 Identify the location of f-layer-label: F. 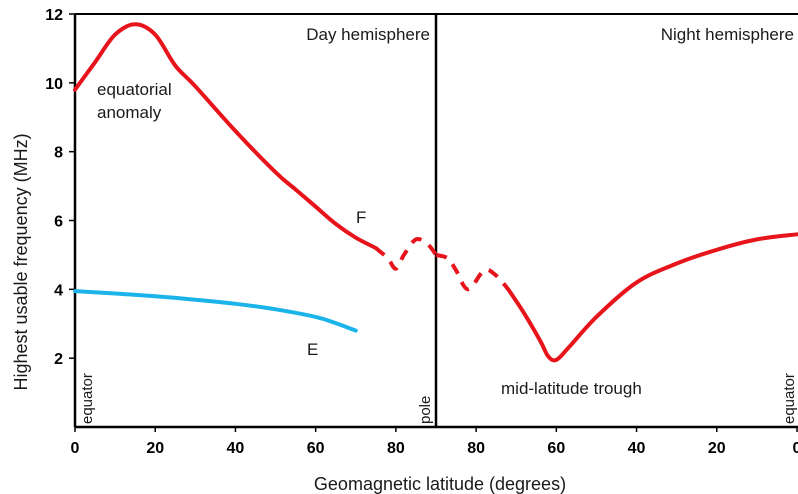
(361, 217).